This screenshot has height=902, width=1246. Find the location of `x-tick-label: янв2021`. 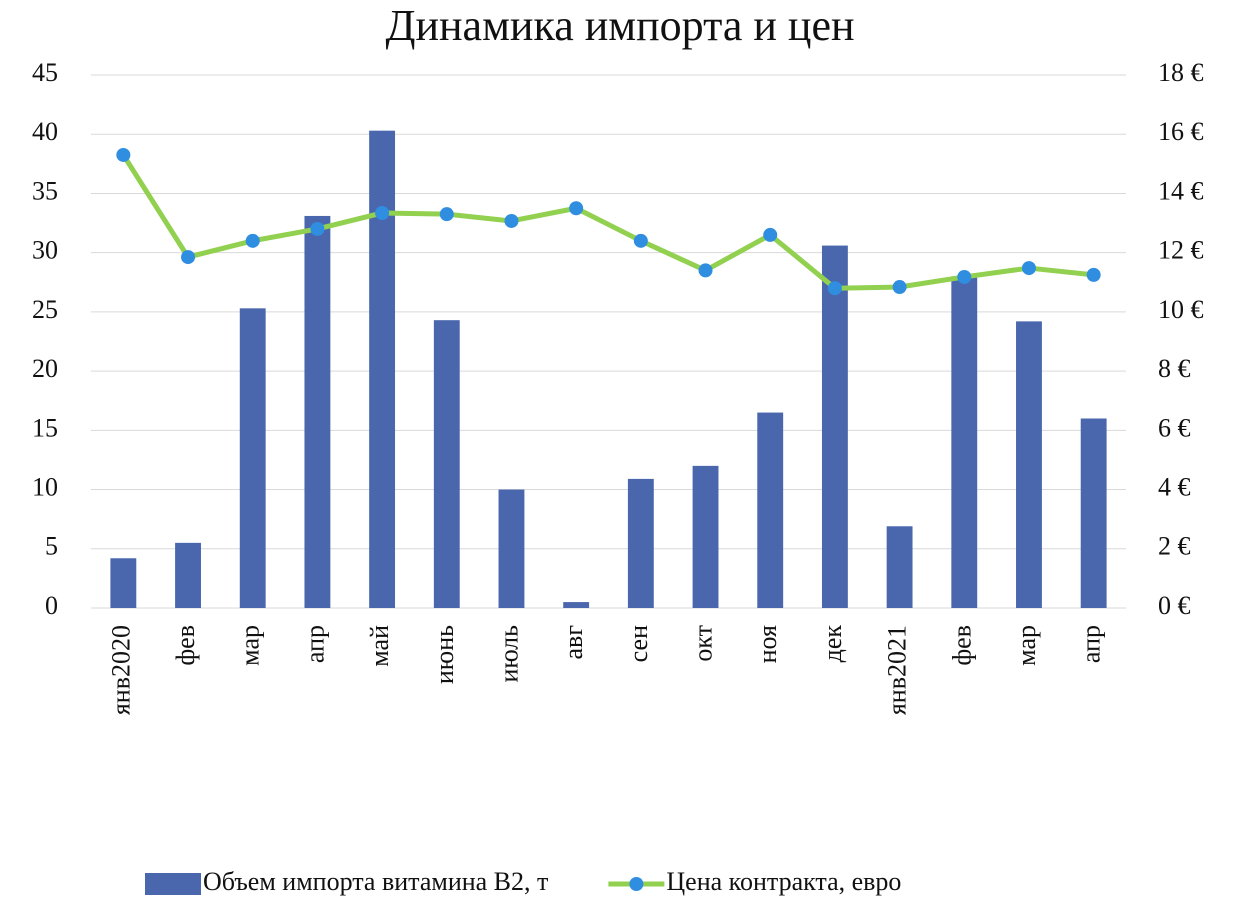

x-tick-label: янв2021 is located at coordinates (897, 670).